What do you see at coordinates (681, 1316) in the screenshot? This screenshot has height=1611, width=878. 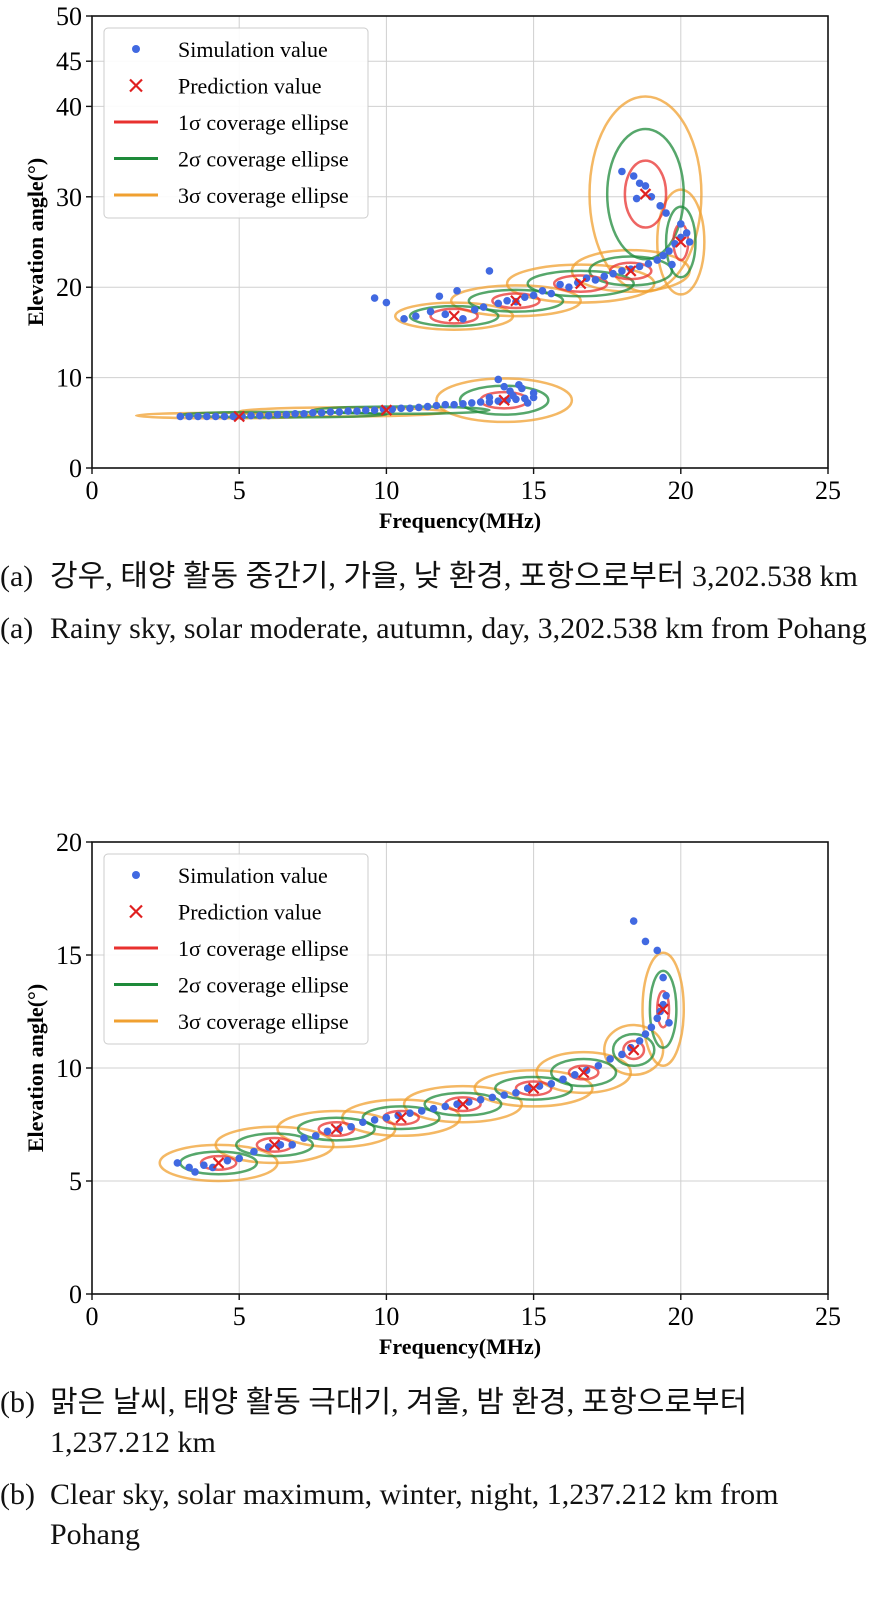 I see `chart-b-xtick-label: 20` at bounding box center [681, 1316].